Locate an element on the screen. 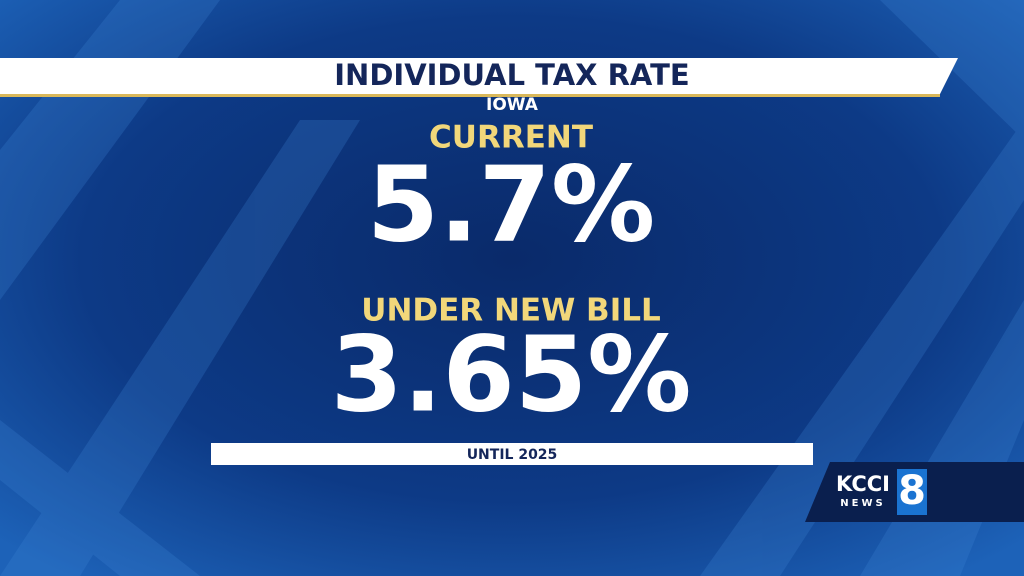 The height and width of the screenshot is (576, 1024). logo-station: KCCI is located at coordinates (863, 484).